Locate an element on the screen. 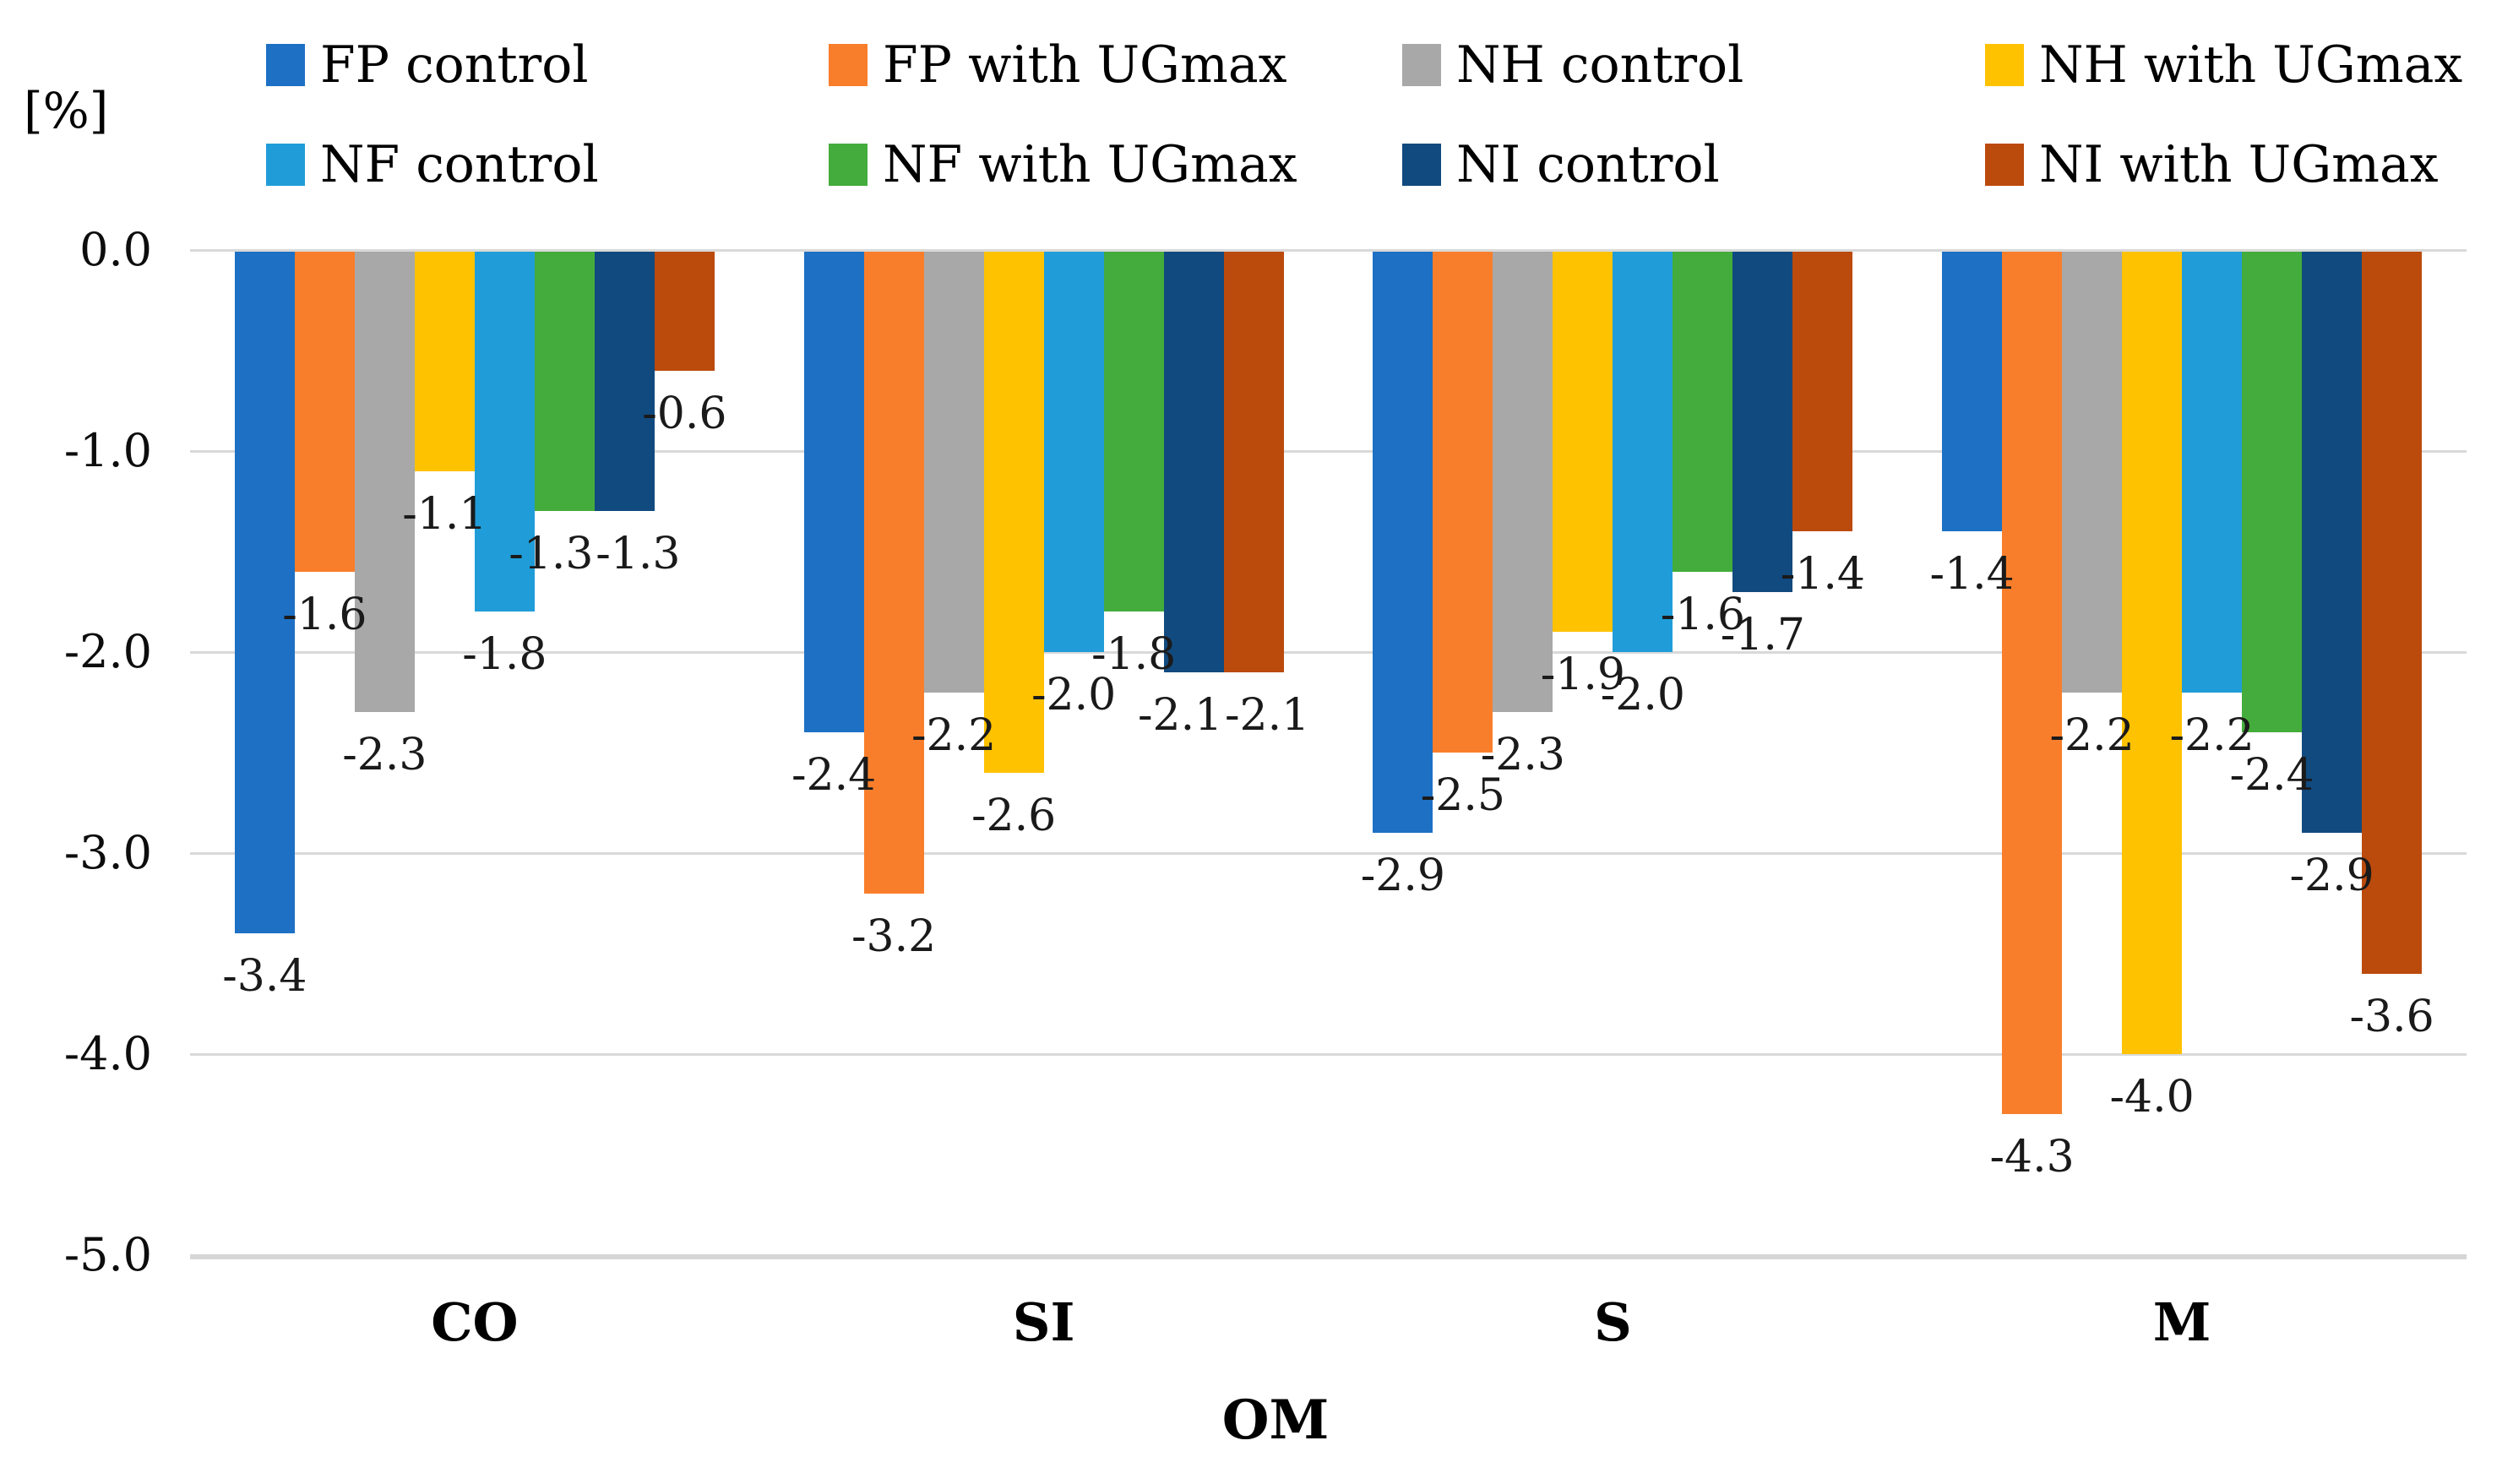  bar-si-nf-control is located at coordinates (1074, 452).